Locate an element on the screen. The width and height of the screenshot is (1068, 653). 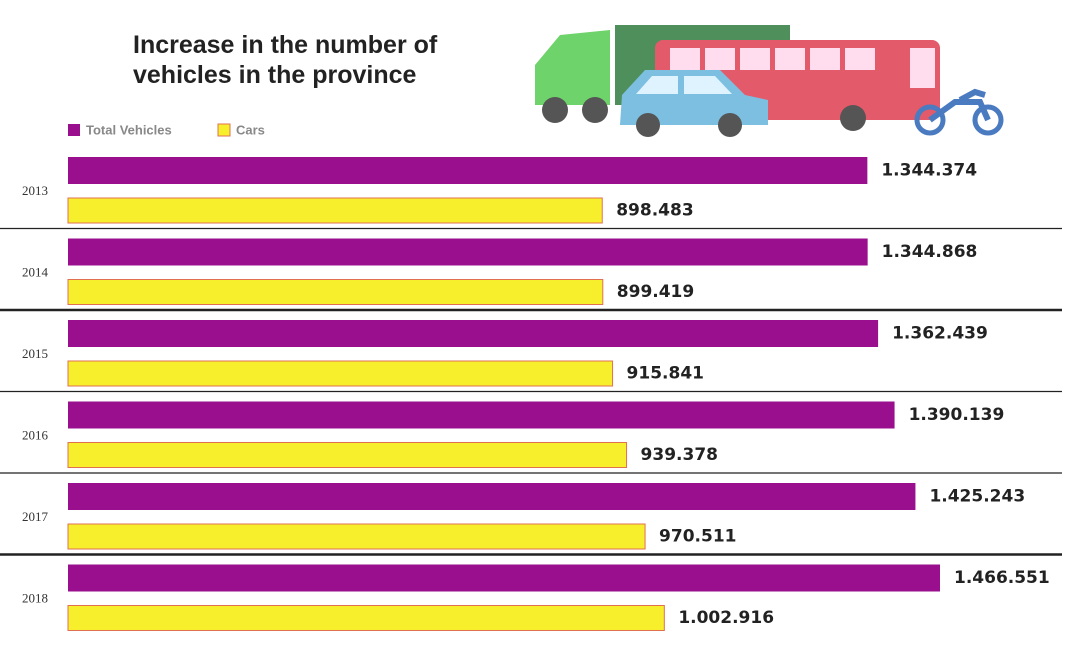
value-label: 899.419 is located at coordinates (655, 292).